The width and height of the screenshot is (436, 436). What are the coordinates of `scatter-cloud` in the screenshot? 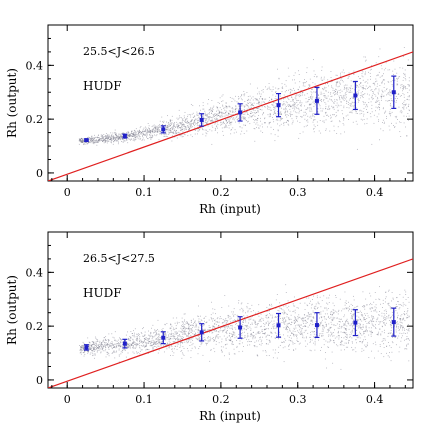 It's located at (244, 327).